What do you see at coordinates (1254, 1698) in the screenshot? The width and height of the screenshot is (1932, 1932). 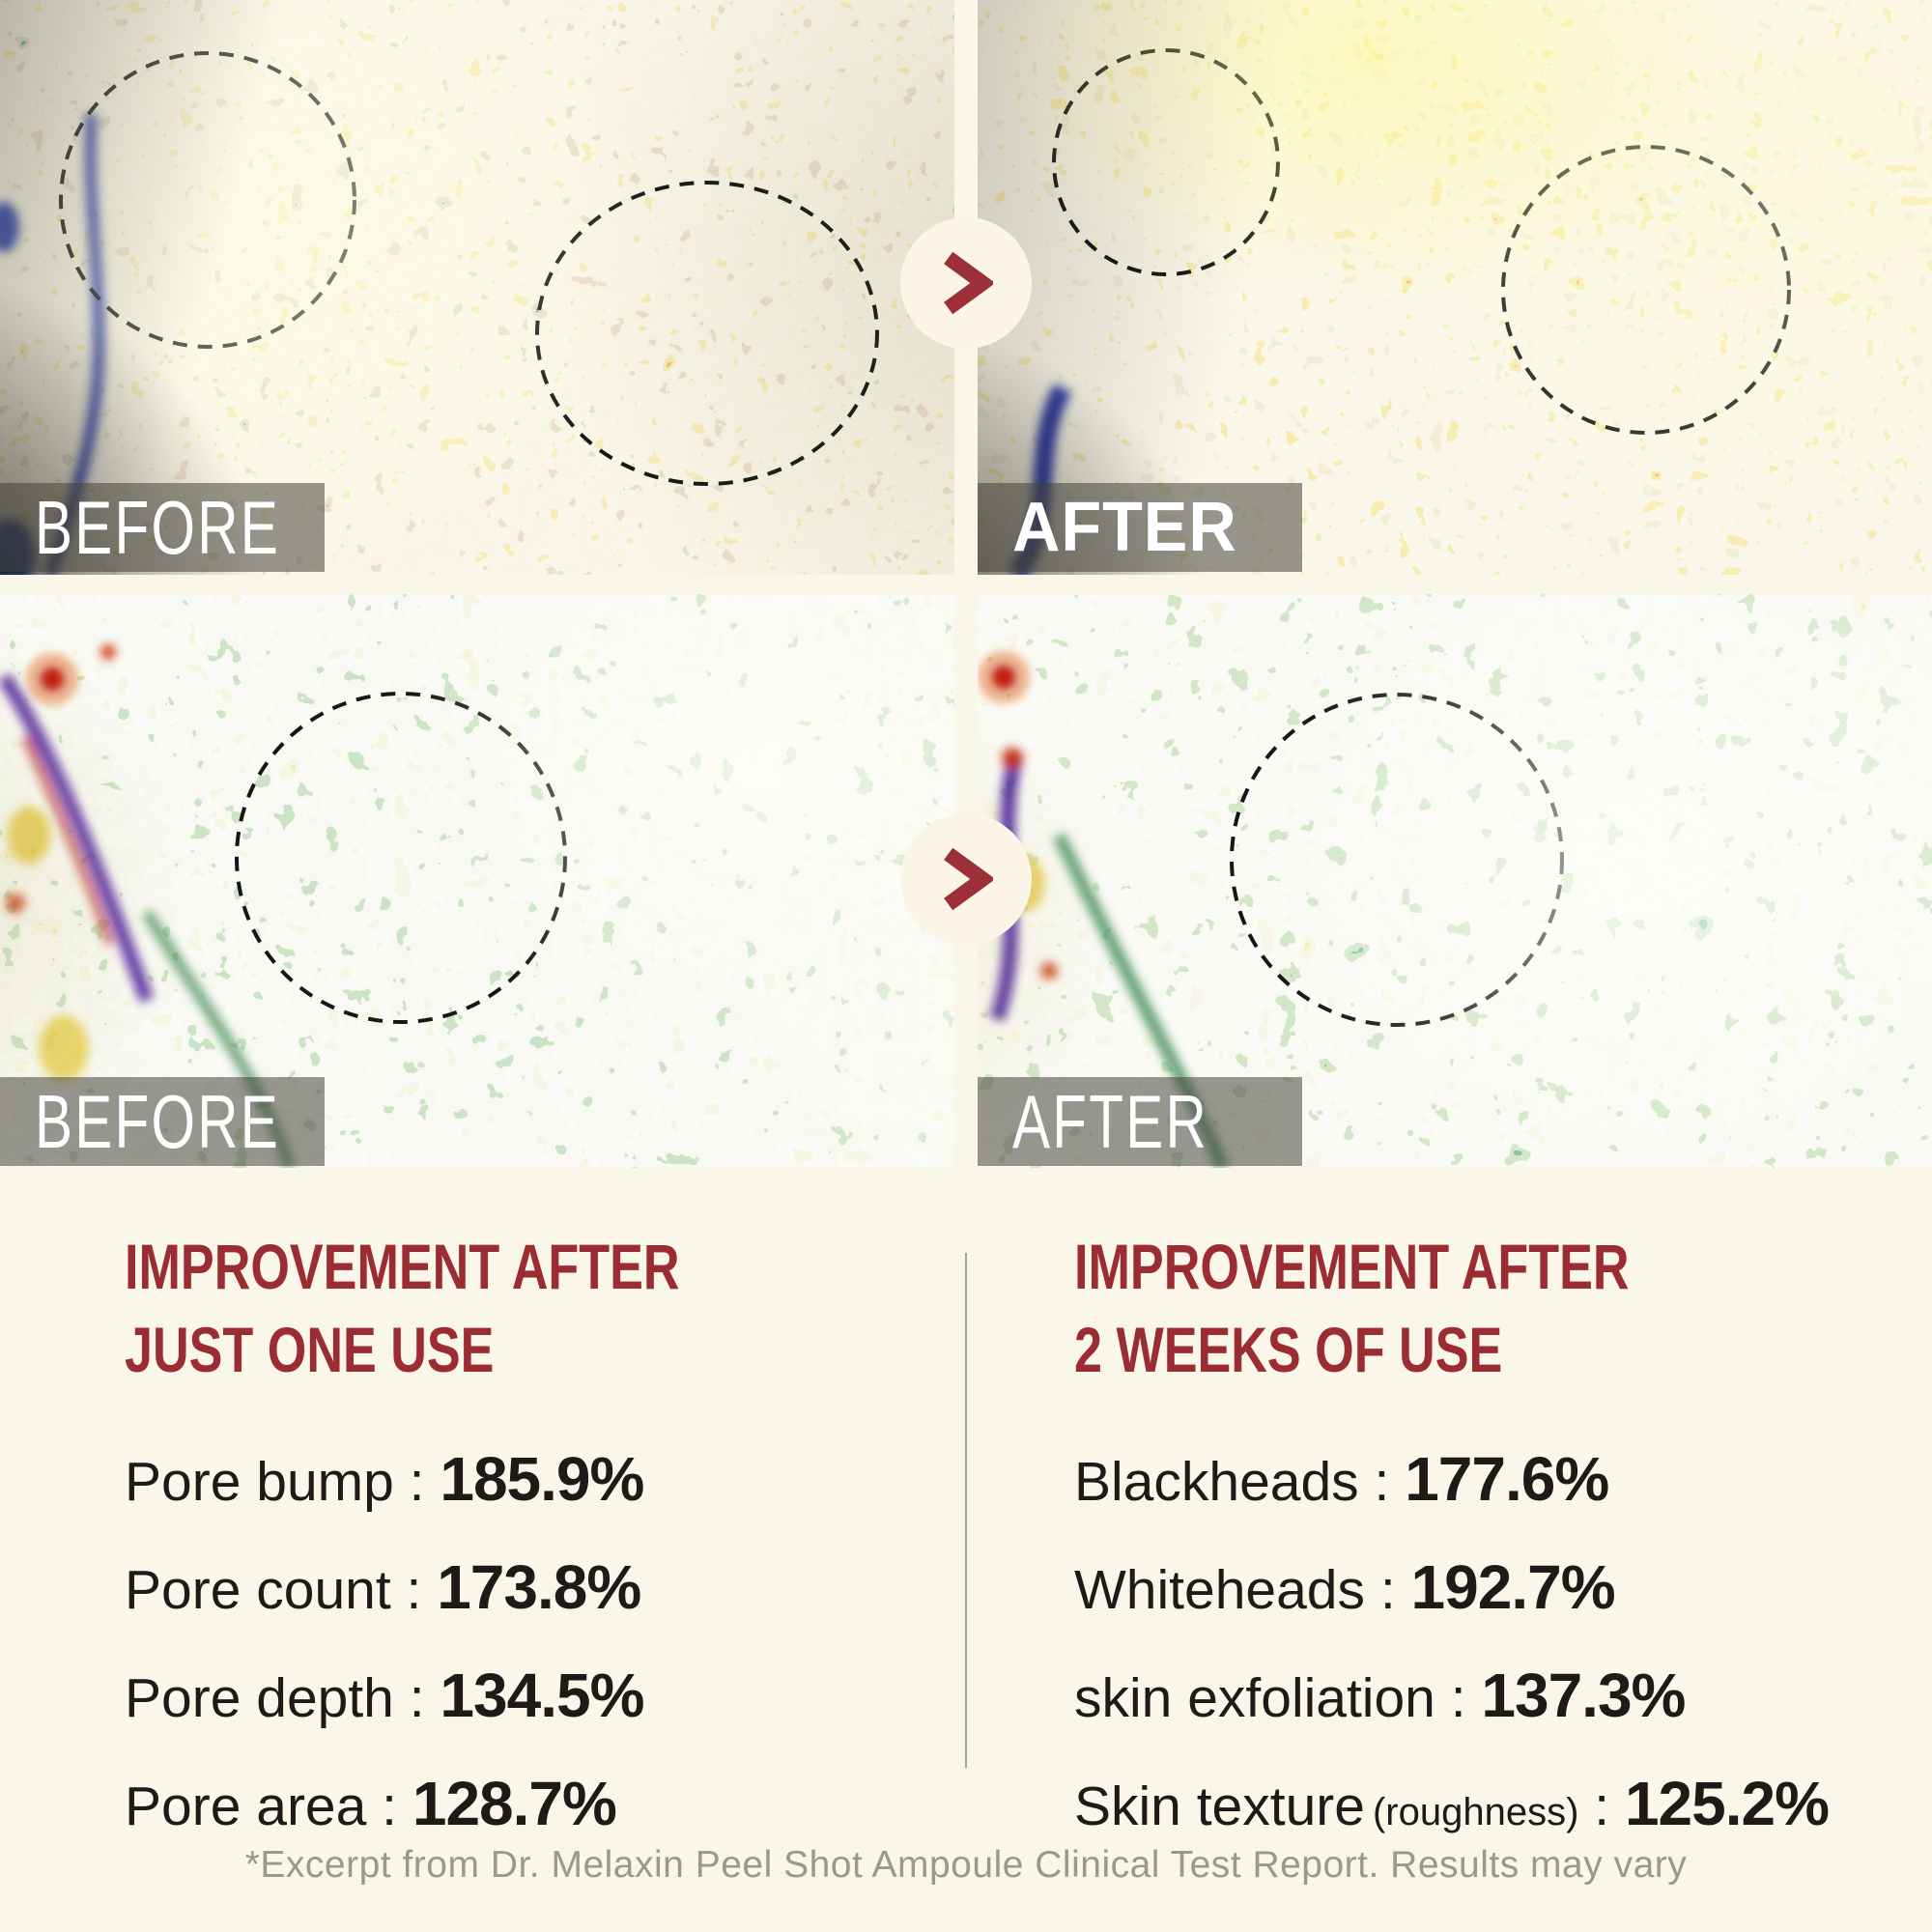 I see `stat-label: skin exfoliation` at bounding box center [1254, 1698].